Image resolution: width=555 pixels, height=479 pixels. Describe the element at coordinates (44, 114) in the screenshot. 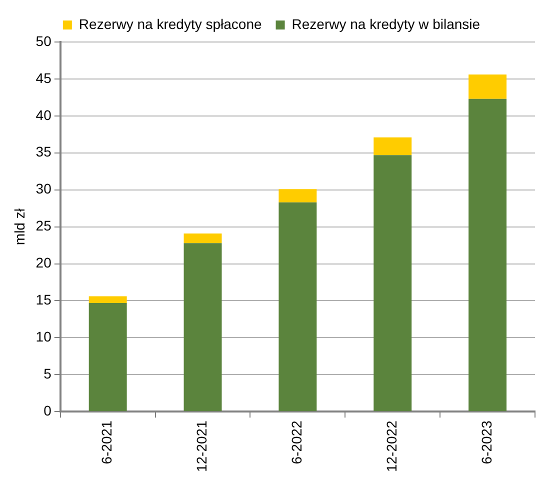

I see `y-tick-label: 40` at that location.